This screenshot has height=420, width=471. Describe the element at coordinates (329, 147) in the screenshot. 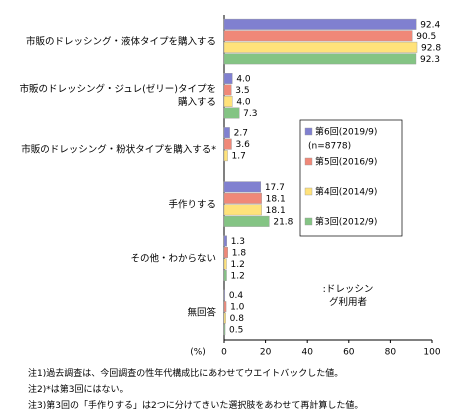

I see `legend-note: (n=8778)` at that location.